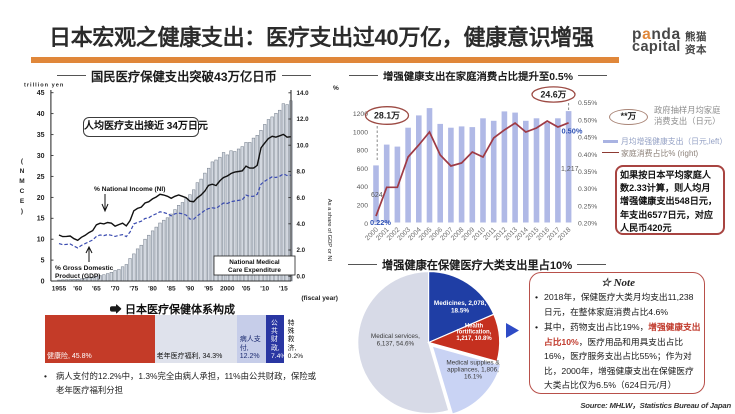  I want to click on svg-text: 25, so click(41, 177).